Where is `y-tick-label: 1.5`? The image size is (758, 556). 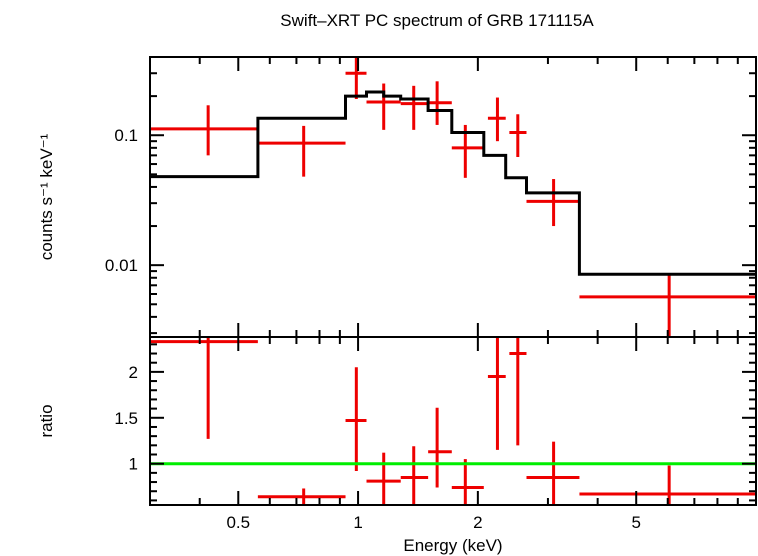
y-tick-label: 1.5 is located at coordinates (126, 418).